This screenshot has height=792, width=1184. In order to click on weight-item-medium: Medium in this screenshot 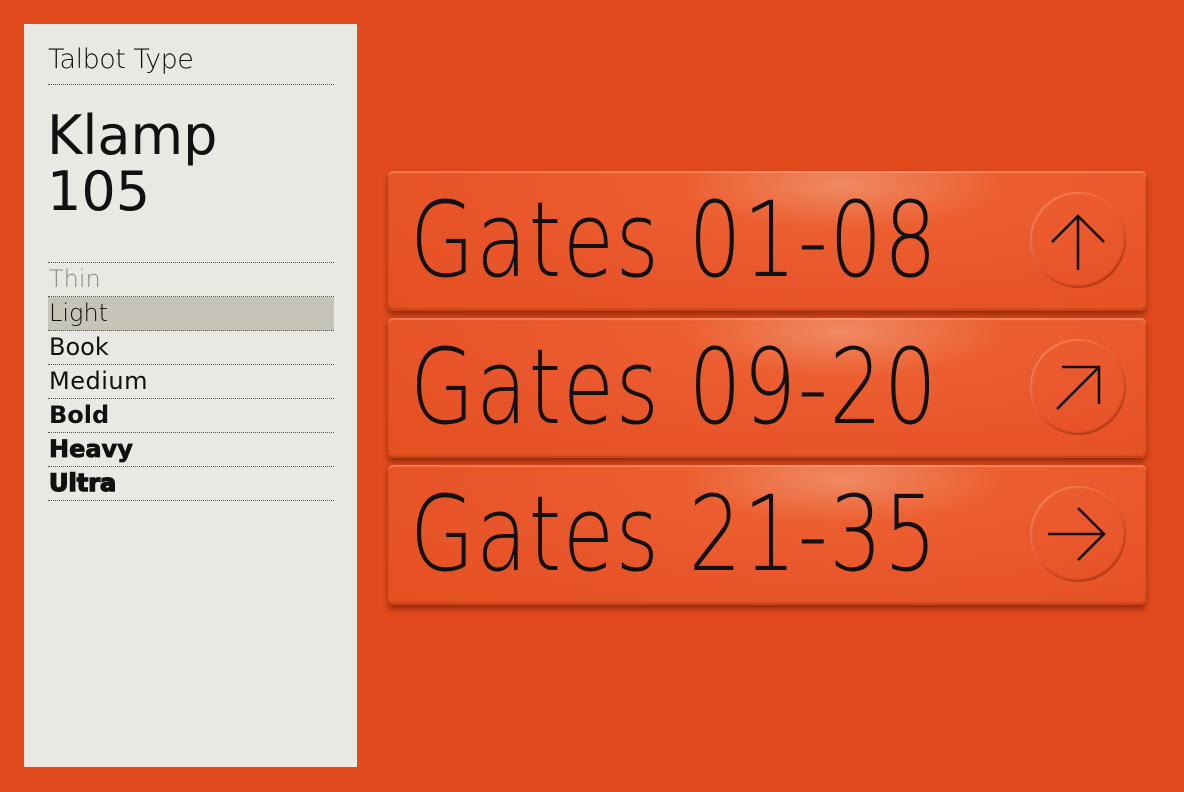, I will do `click(191, 382)`.